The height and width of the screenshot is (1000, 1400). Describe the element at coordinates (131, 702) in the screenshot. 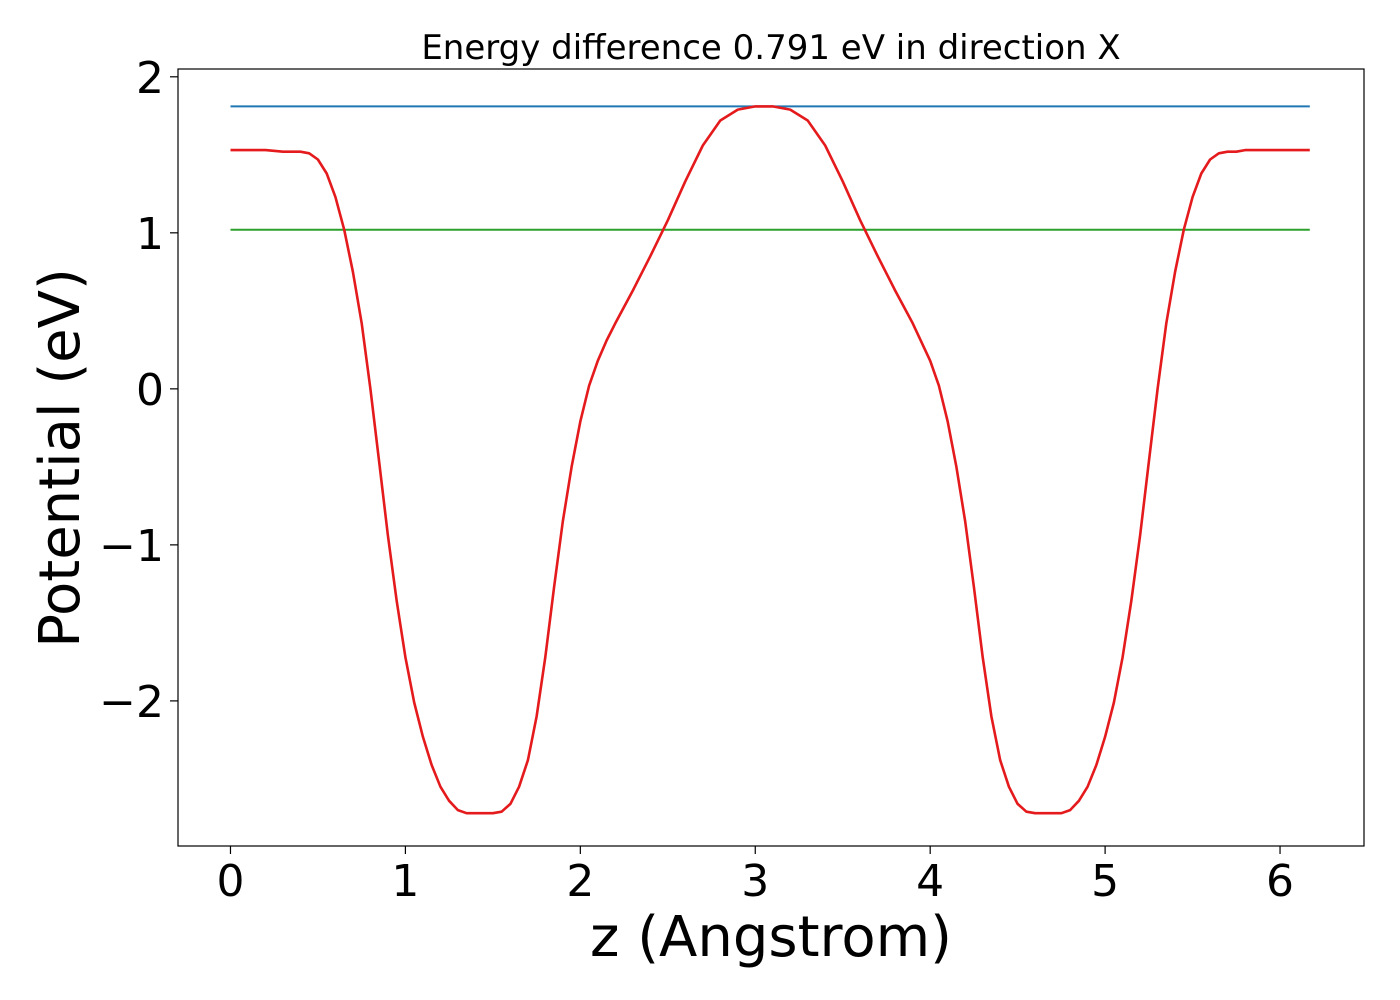

I see `y-tick-label: −2` at that location.